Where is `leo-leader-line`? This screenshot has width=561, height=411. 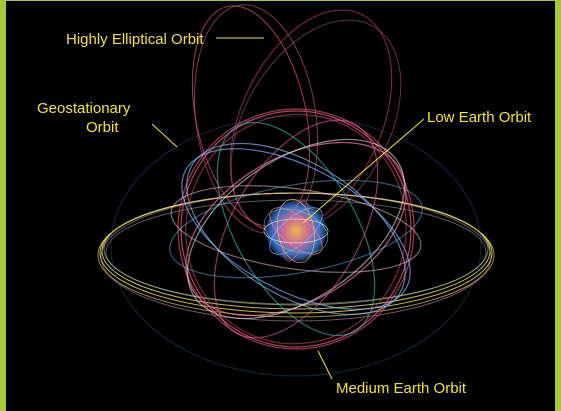 leo-leader-line is located at coordinates (363, 171).